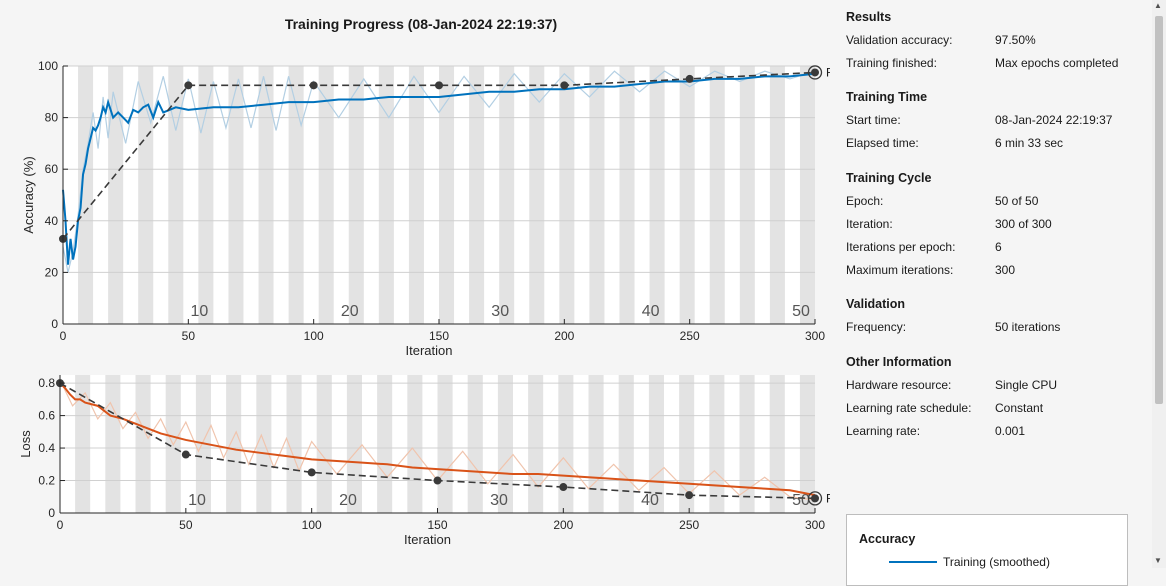 The height and width of the screenshot is (586, 1166). What do you see at coordinates (883, 431) in the screenshot?
I see `learning-rate-label: Learning rate:` at bounding box center [883, 431].